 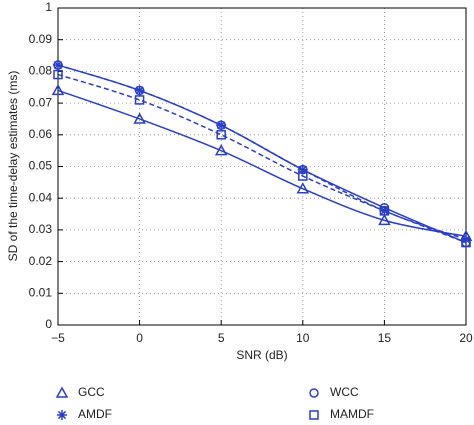 I want to click on y-tick-label: 0.06, so click(x=41, y=134).